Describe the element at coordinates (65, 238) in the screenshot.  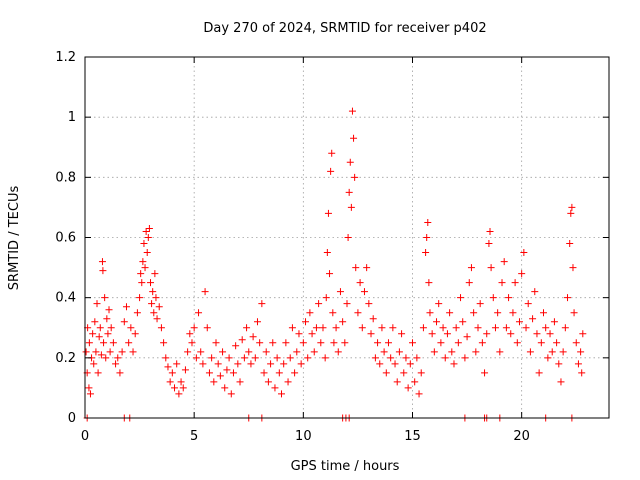
I see `y-tick-label: 0.6` at that location.